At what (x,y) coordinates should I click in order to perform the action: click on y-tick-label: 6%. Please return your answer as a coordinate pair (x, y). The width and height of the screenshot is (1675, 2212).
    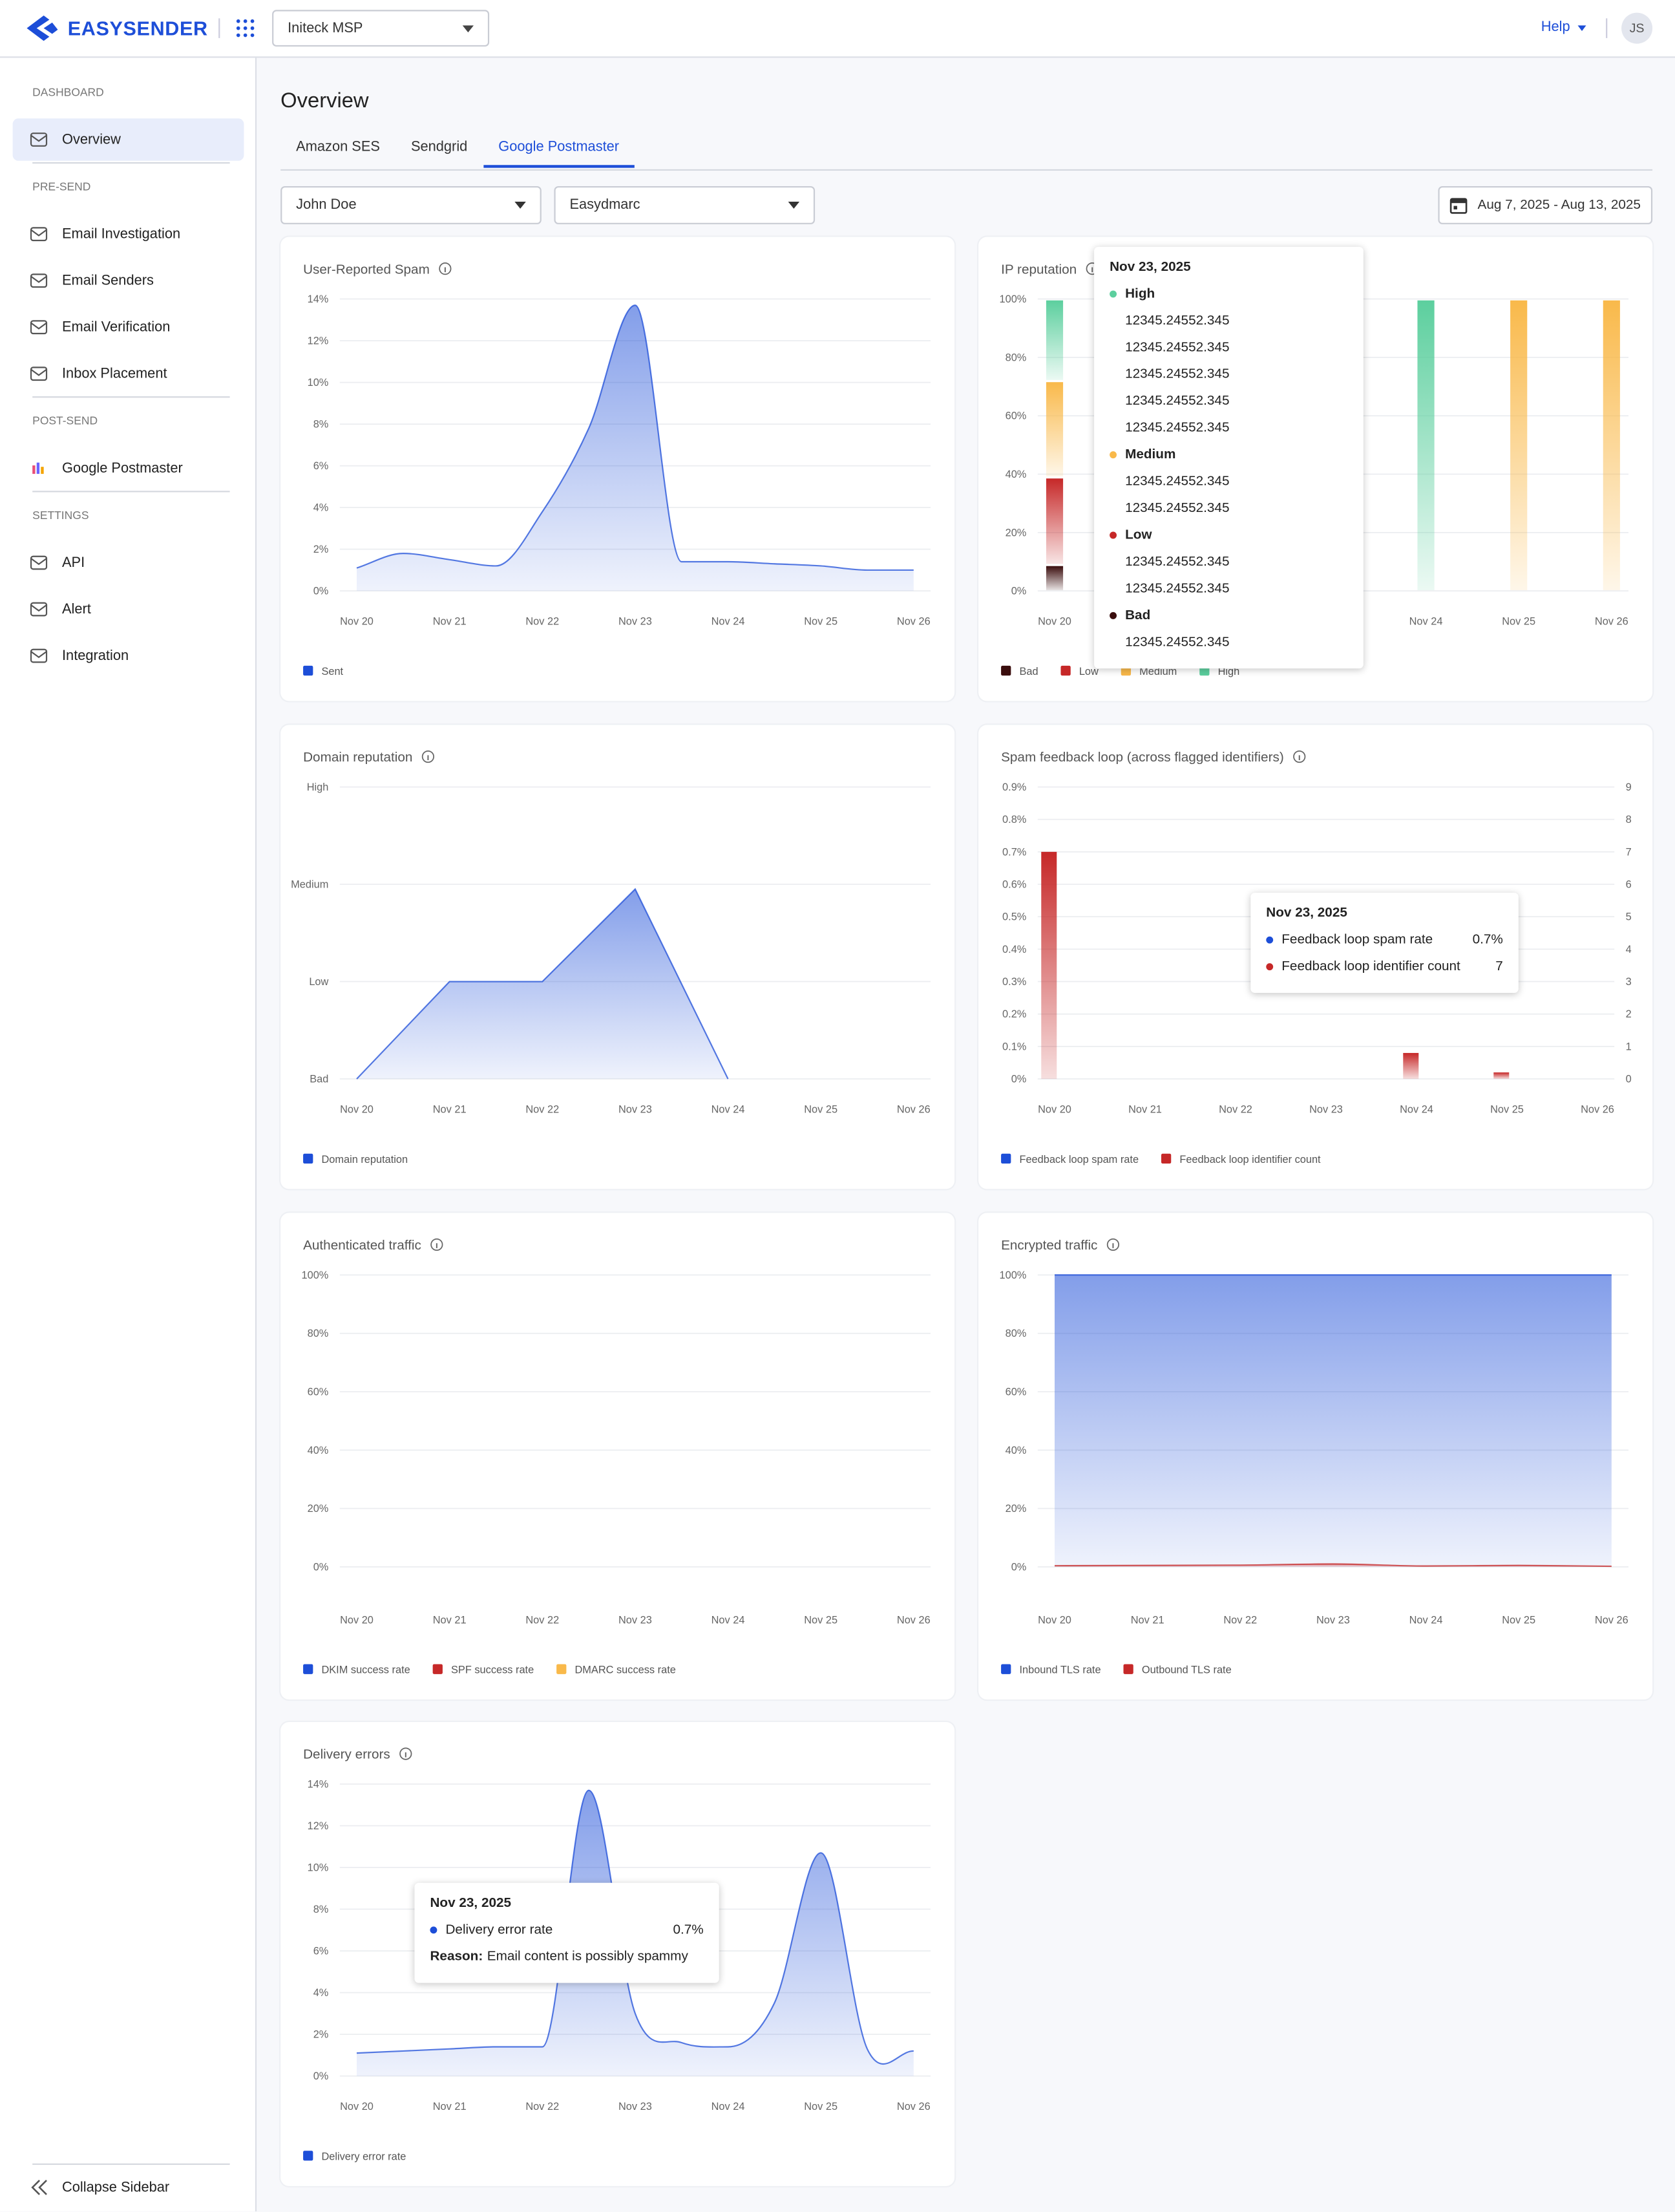
    Looking at the image, I should click on (321, 466).